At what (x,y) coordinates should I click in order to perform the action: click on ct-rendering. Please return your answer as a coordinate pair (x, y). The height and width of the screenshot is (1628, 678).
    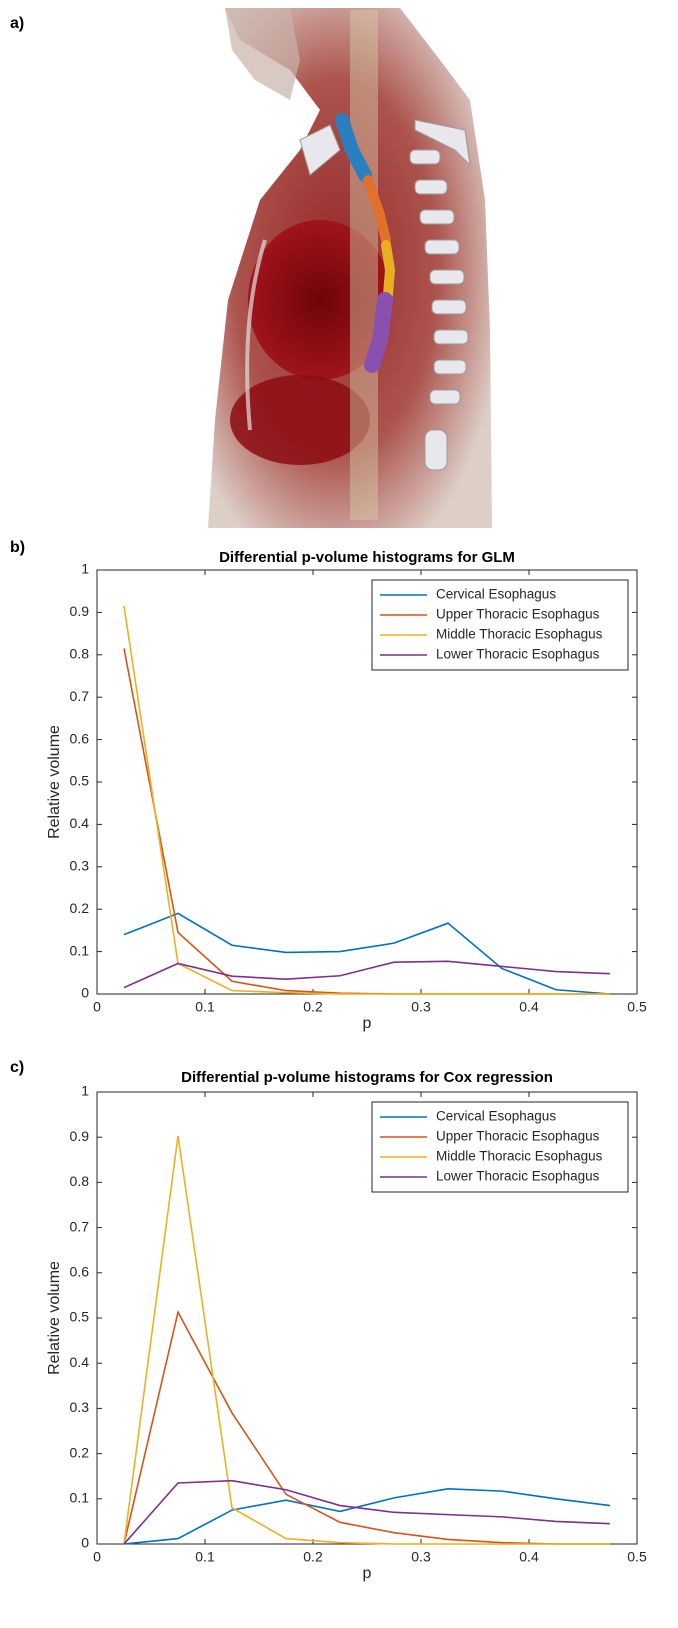
    Looking at the image, I should click on (350, 268).